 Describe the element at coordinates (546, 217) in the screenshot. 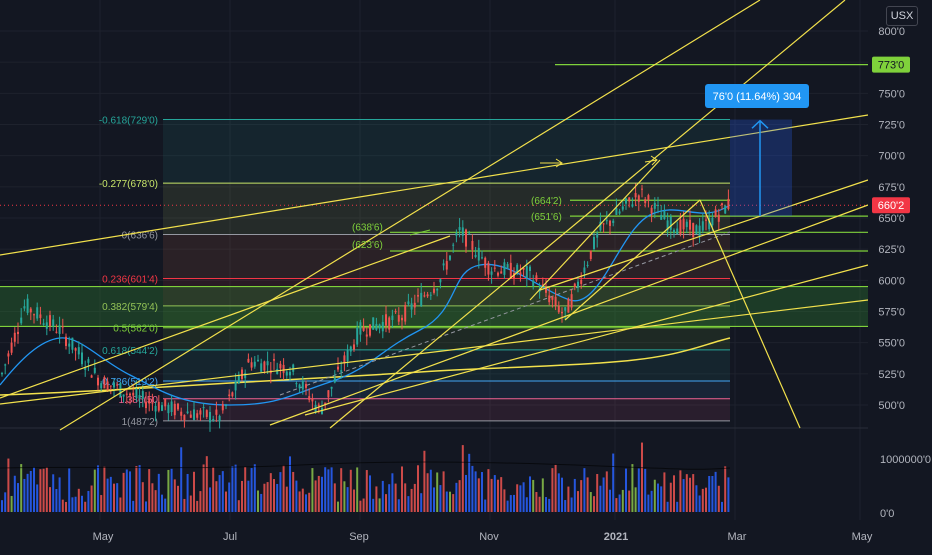

I see `level-label: (651'6)` at that location.